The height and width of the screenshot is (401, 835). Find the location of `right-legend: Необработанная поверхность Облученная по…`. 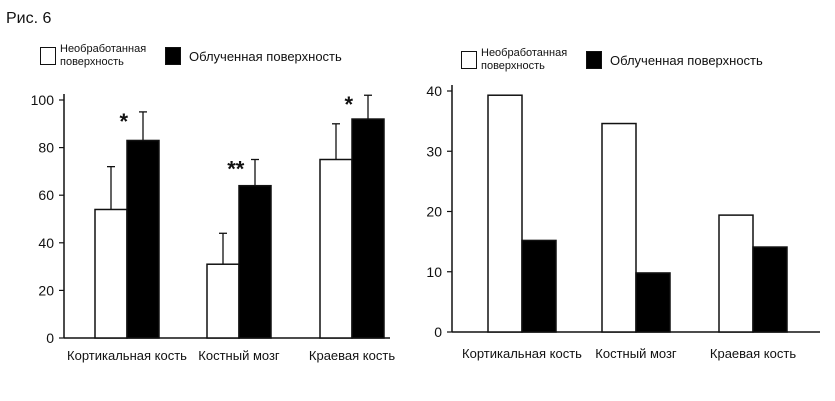

right-legend: Необработанная поверхность Облученная по… is located at coordinates (612, 60).